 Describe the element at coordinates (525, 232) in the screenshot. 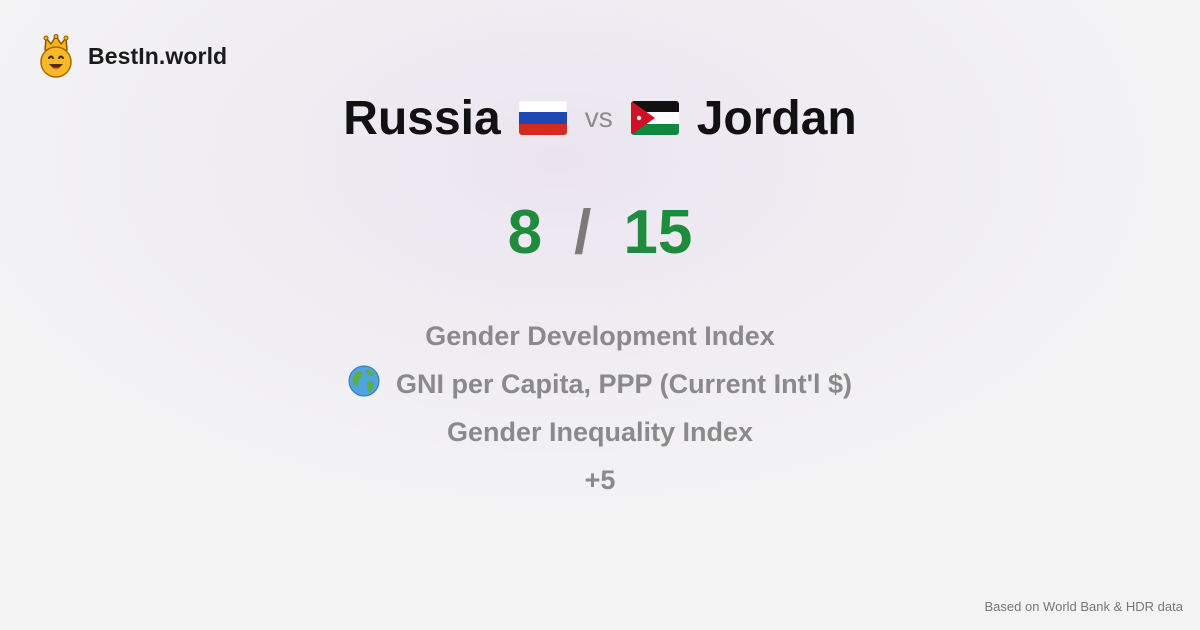

I see `score-left: 8` at that location.